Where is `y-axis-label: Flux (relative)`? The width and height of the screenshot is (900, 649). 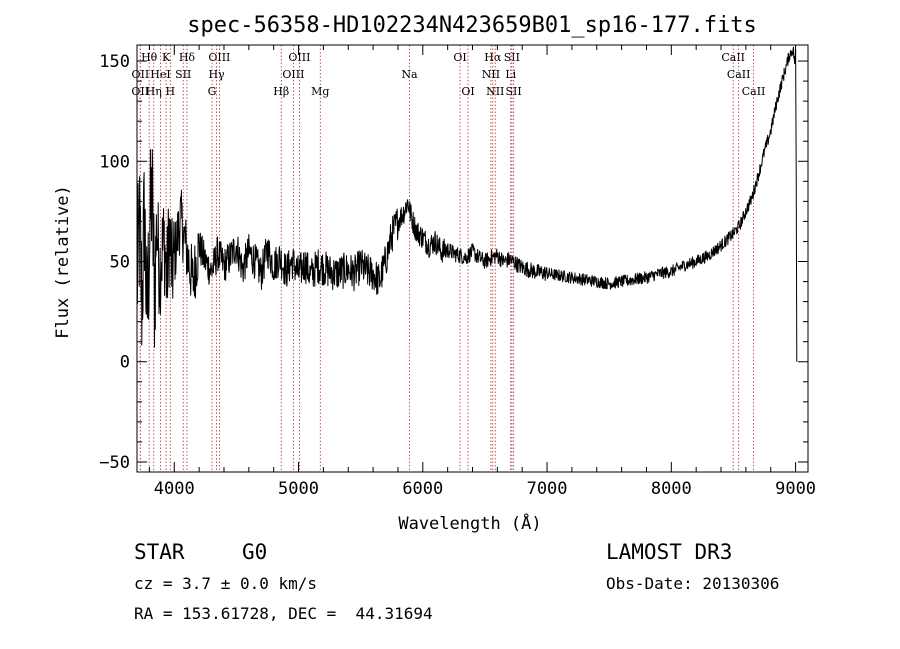 y-axis-label: Flux (relative) is located at coordinates (63, 262).